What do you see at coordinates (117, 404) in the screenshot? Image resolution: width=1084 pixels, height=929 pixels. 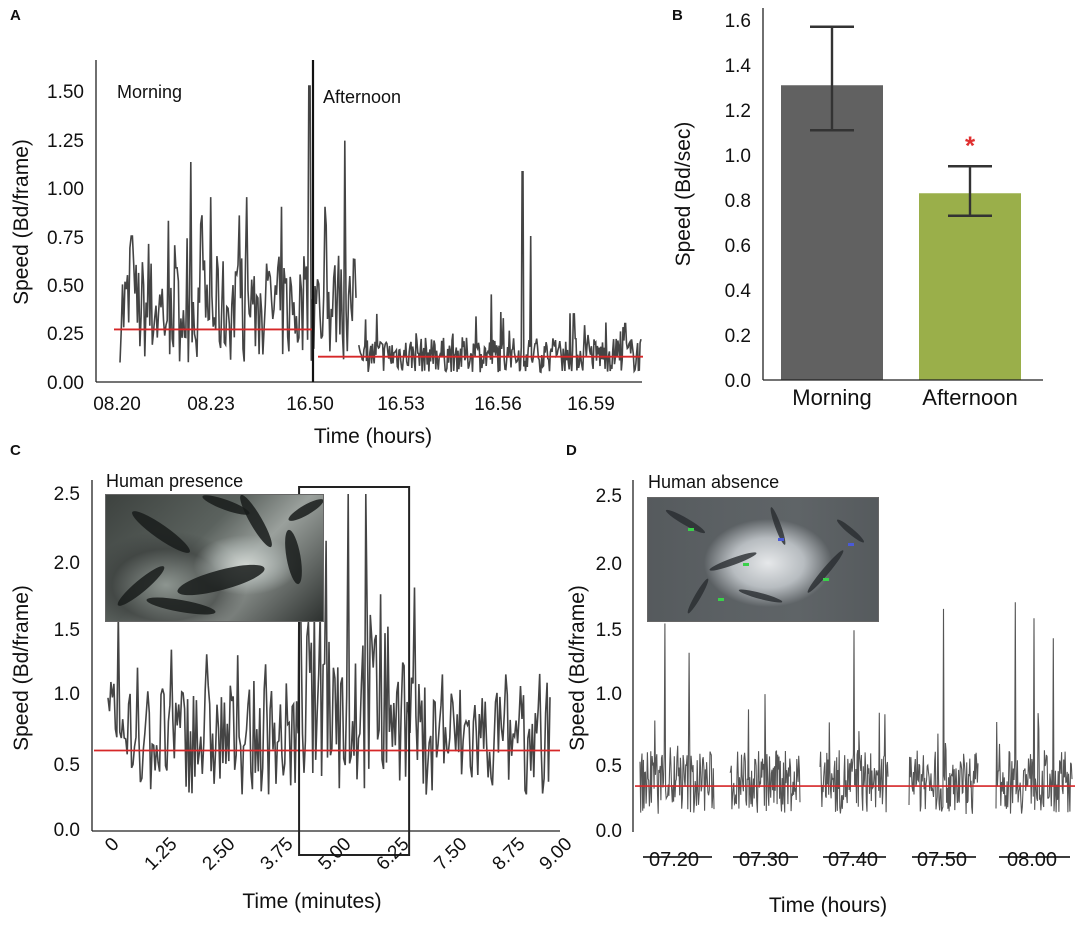 I see `panel-a-xtick: 08.20` at bounding box center [117, 404].